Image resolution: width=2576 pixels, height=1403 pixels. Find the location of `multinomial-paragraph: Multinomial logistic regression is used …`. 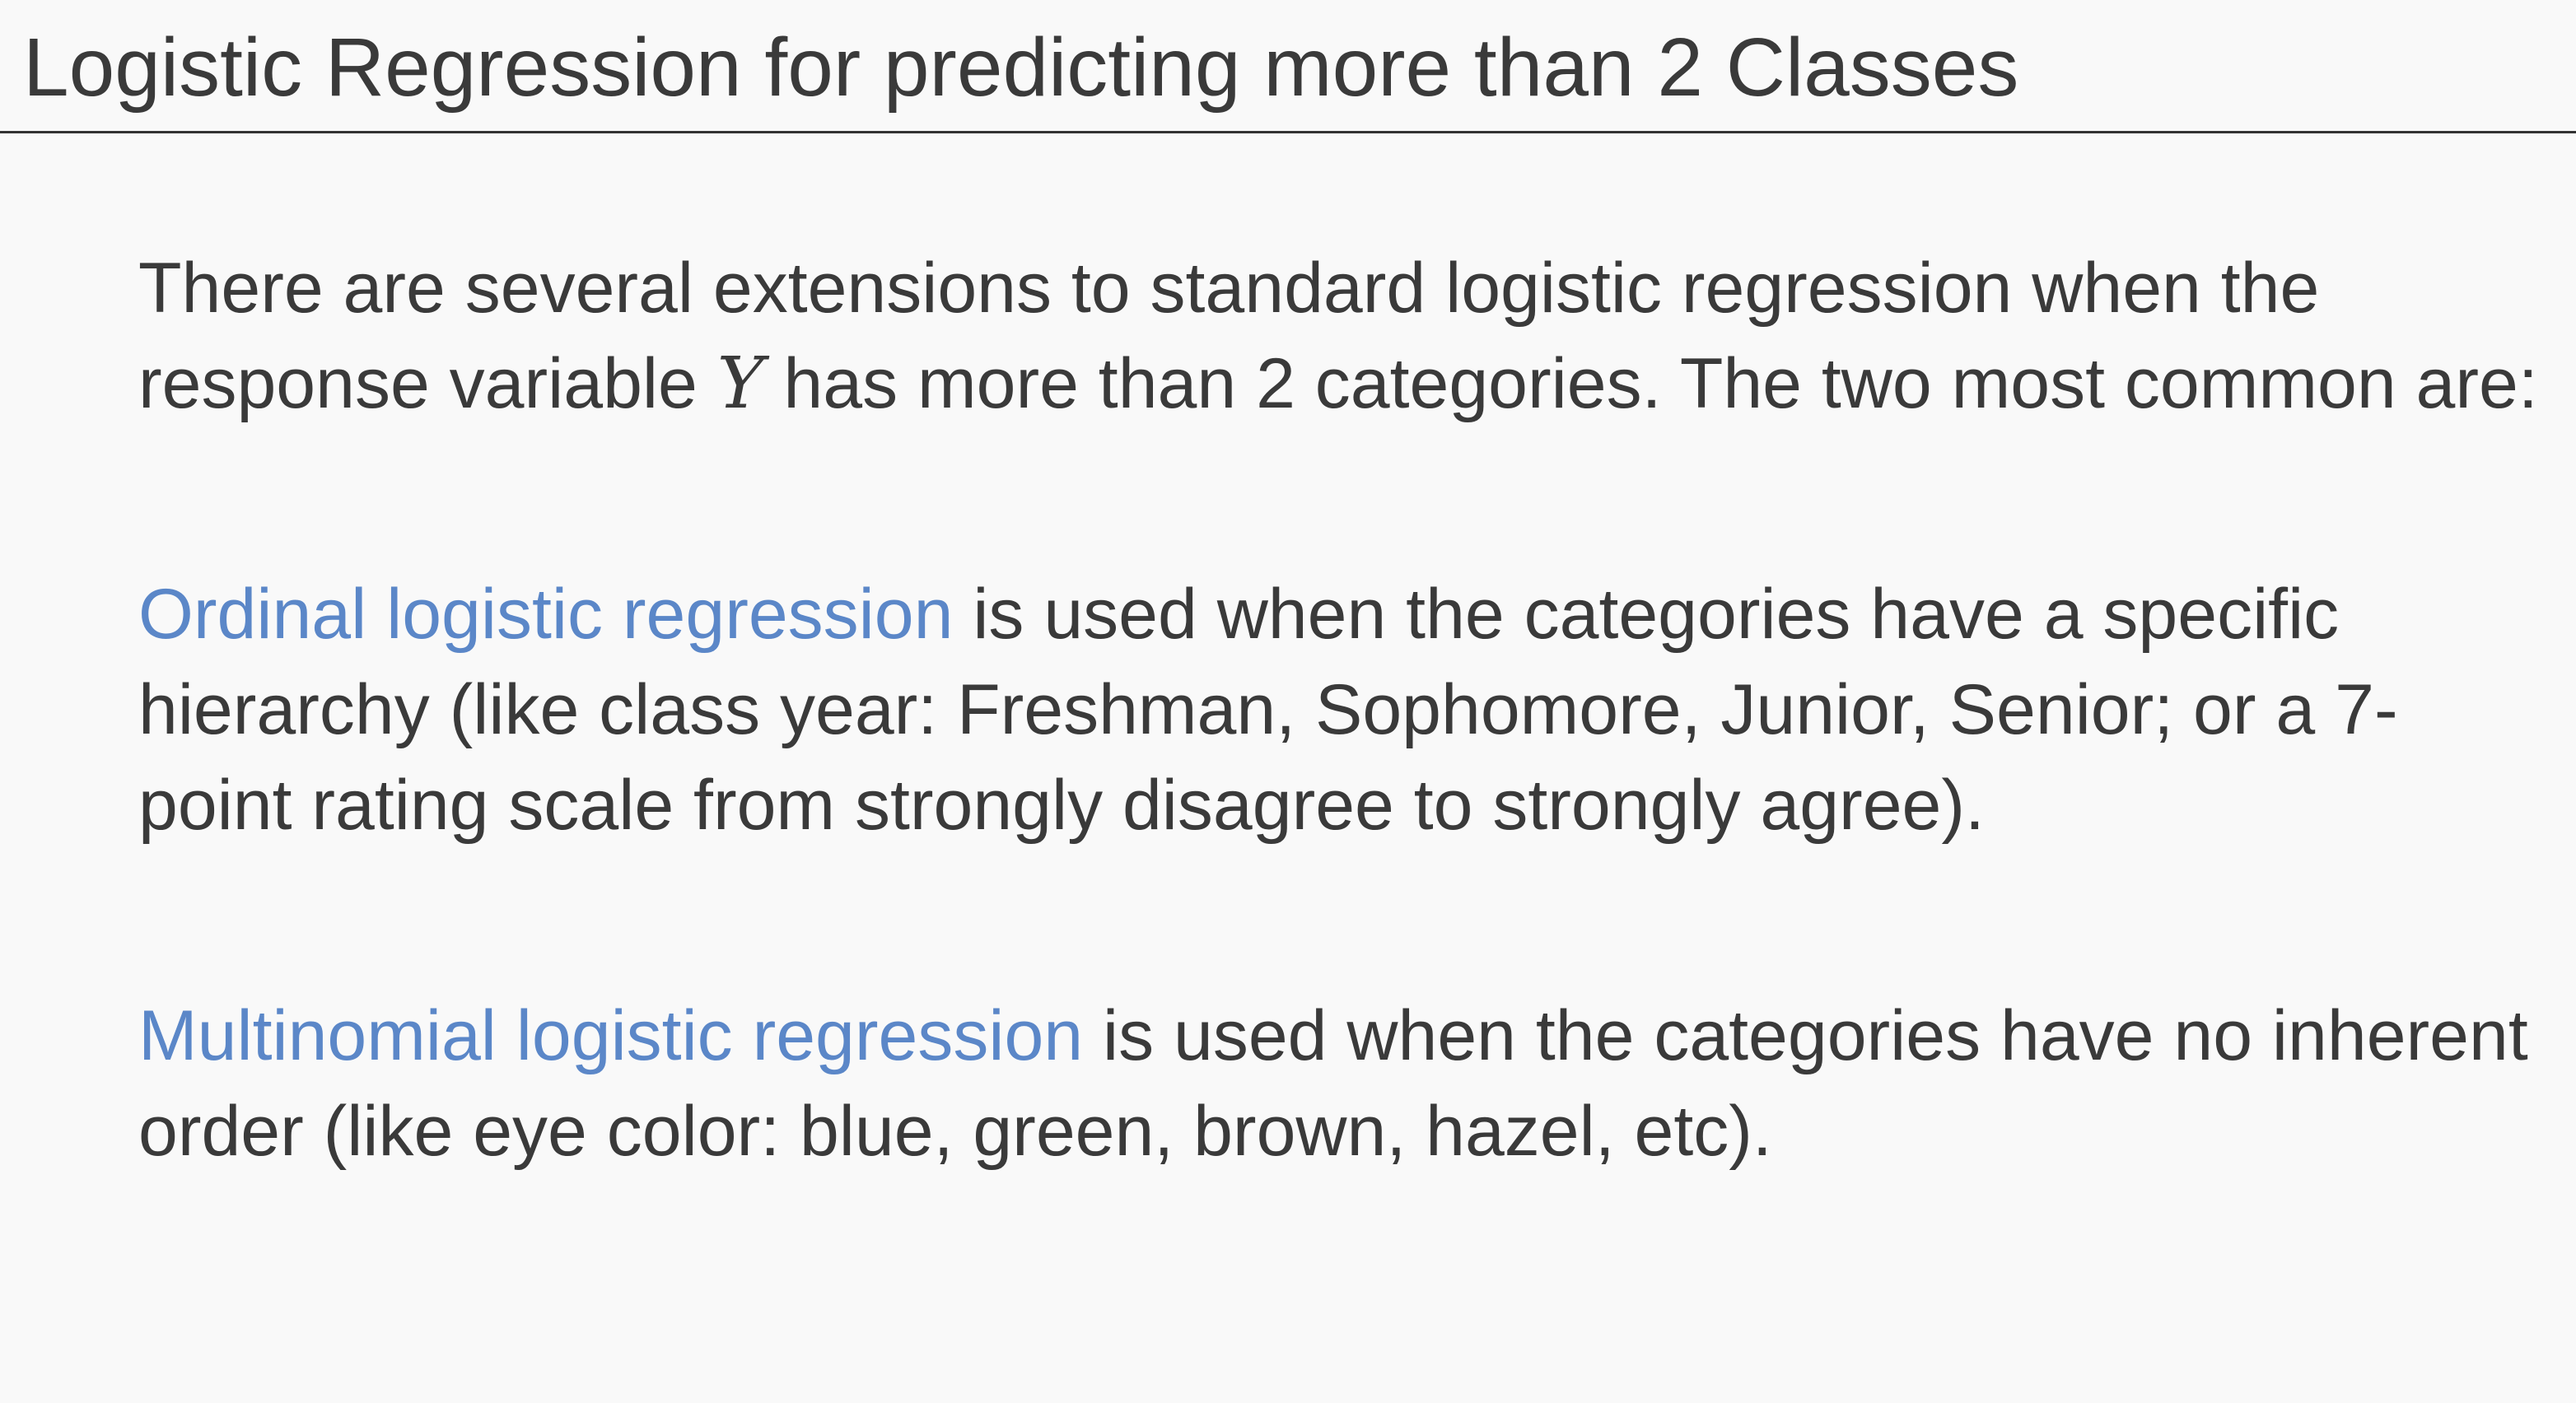

multinomial-paragraph: Multinomial logistic regression is used … is located at coordinates (1340, 1083).